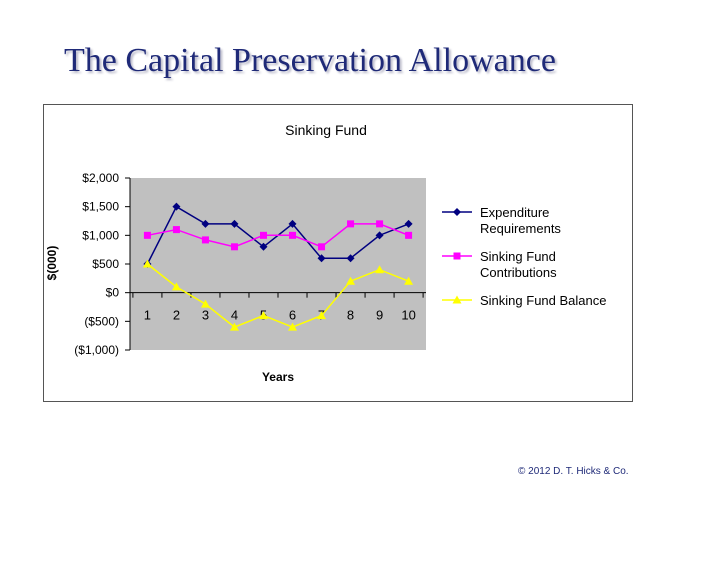  Describe the element at coordinates (101, 321) in the screenshot. I see `y-tick-label: ($500)` at that location.